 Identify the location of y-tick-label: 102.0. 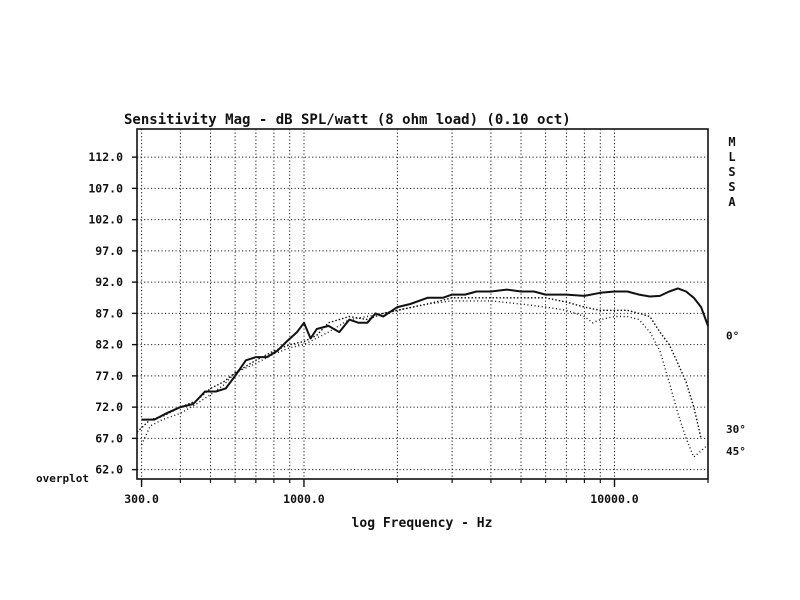
(105, 220).